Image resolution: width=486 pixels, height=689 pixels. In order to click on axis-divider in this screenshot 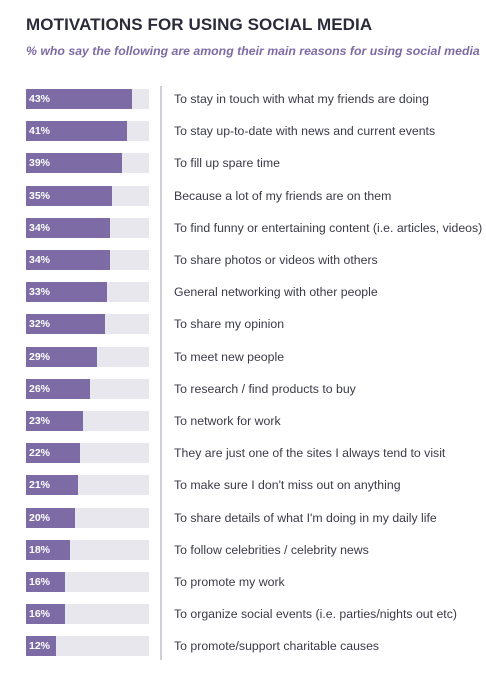, I will do `click(161, 373)`.